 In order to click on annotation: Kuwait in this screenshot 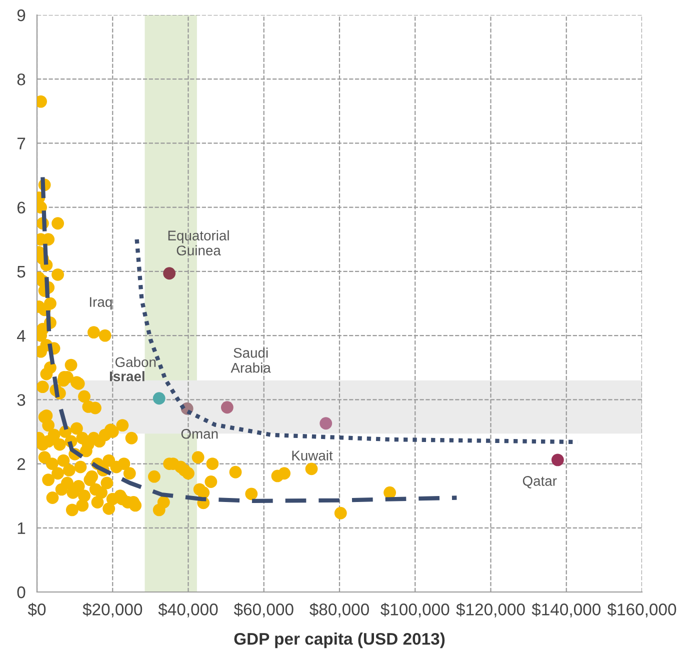, I will do `click(312, 455)`.